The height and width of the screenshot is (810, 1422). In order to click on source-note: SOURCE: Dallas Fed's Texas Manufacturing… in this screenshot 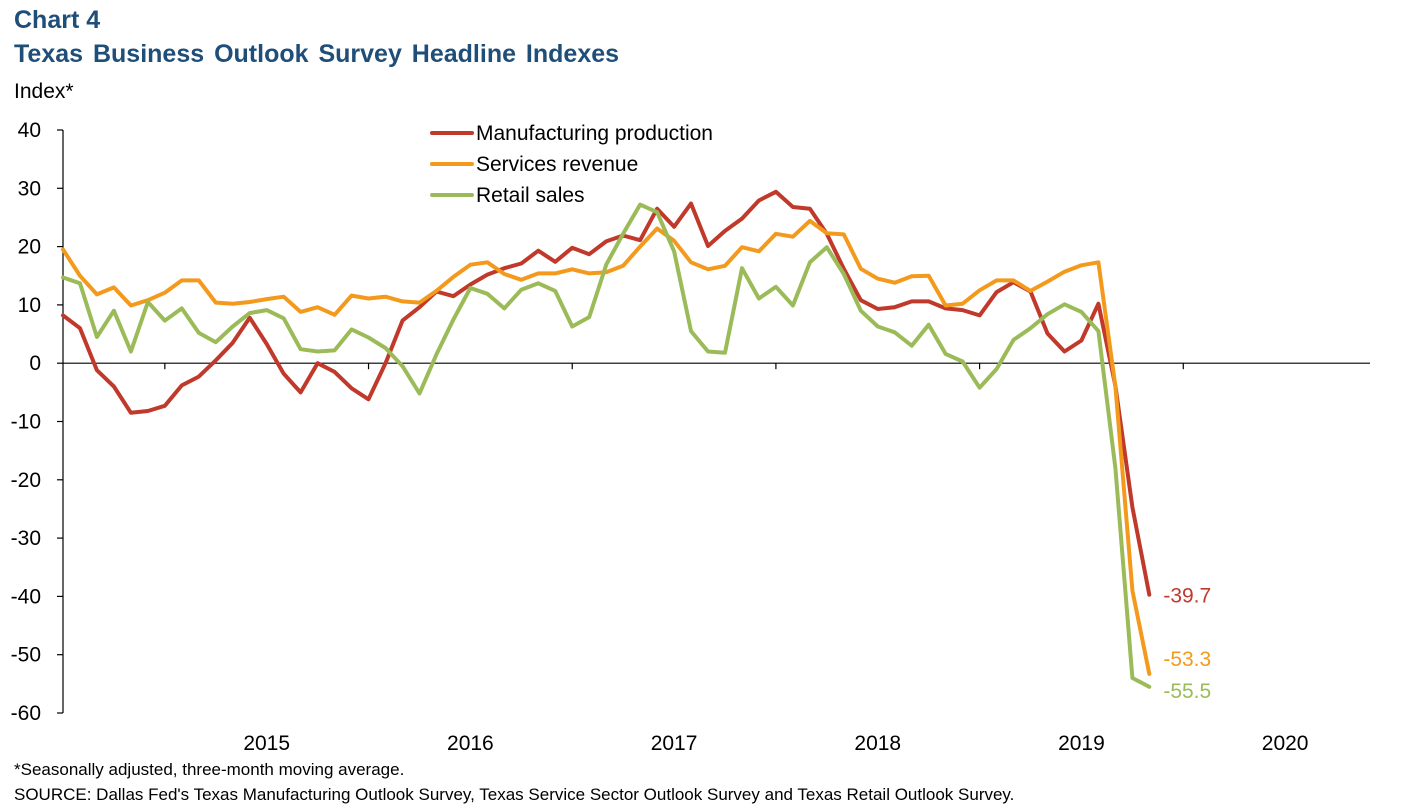, I will do `click(514, 794)`.